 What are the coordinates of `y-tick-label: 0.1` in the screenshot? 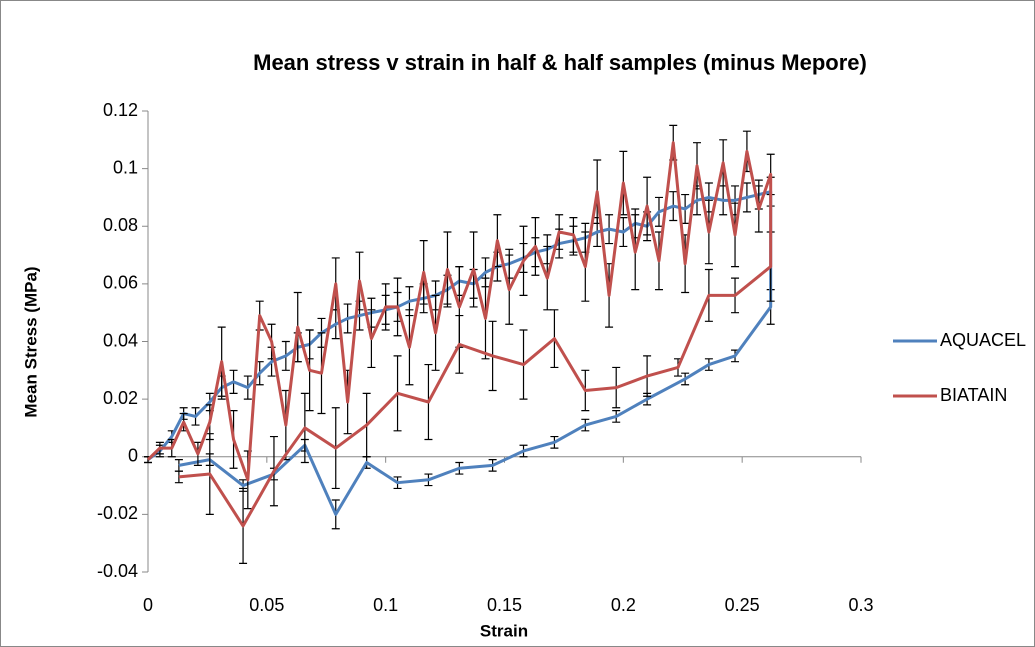 It's located at (125, 167).